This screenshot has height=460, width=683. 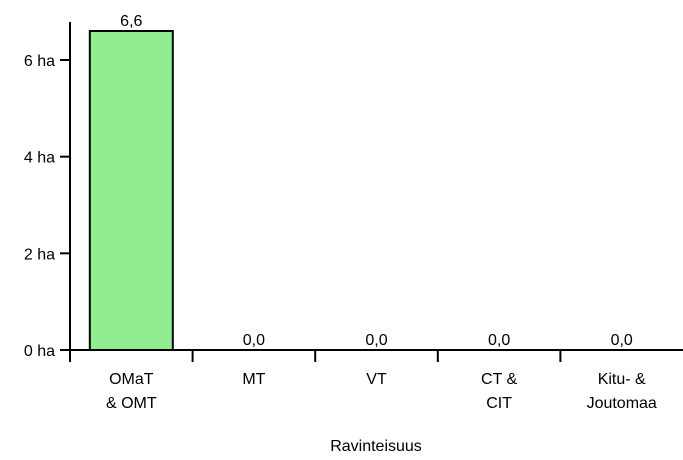 What do you see at coordinates (39, 254) in the screenshot?
I see `y-tick-label: 2 ha` at bounding box center [39, 254].